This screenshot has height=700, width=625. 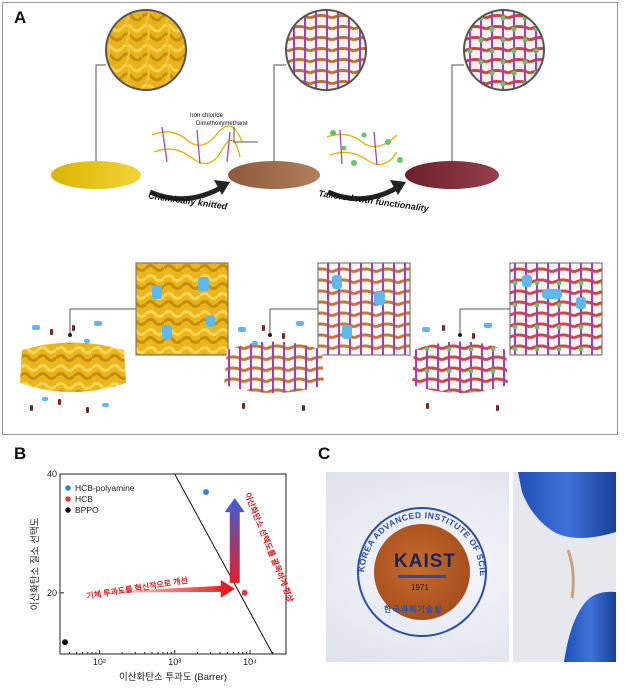 I want to click on kaist-membrane-photo, so click(x=471, y=567).